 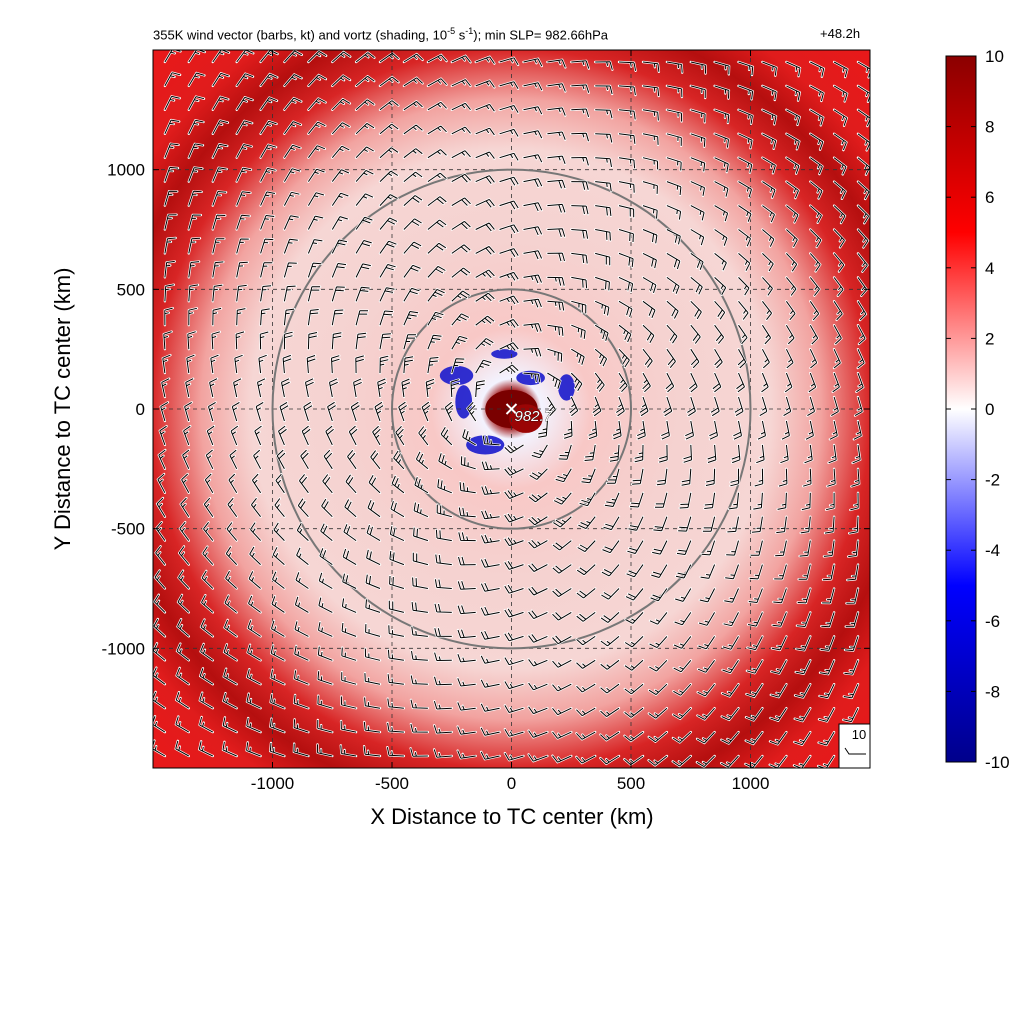 What do you see at coordinates (854, 746) in the screenshot?
I see `reference-barb-box` at bounding box center [854, 746].